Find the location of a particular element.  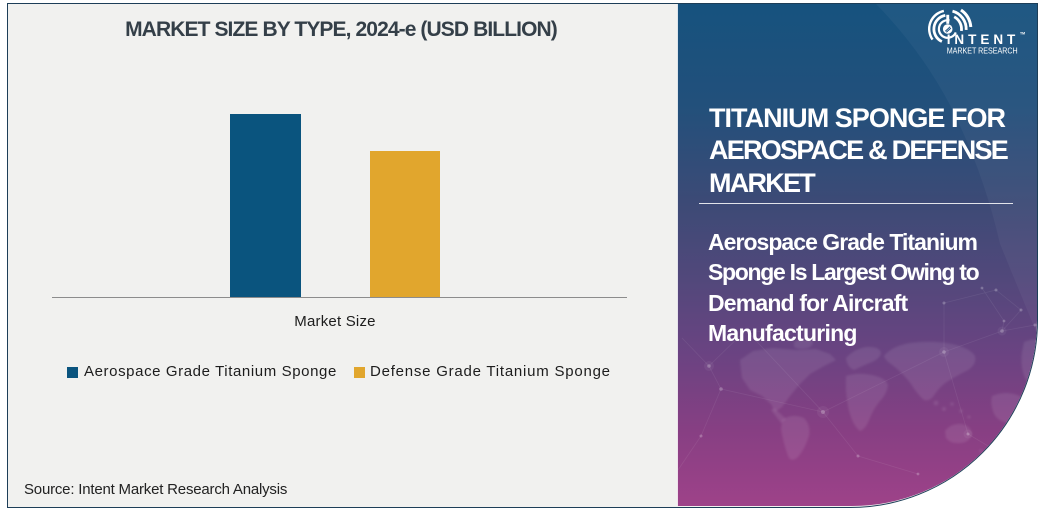

svg-text: INTENT is located at coordinates (981, 39).